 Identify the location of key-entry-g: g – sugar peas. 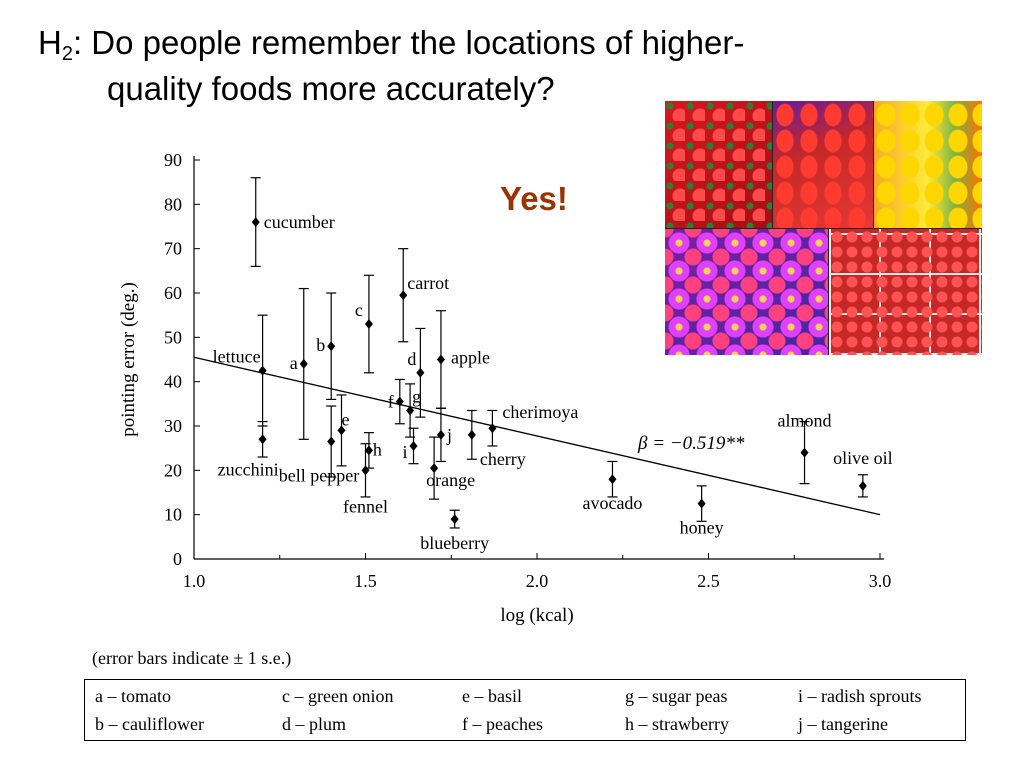
(676, 696).